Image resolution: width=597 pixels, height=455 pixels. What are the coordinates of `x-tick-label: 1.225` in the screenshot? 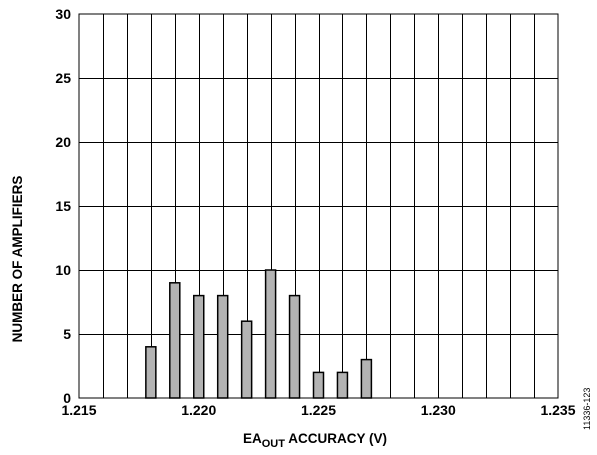 It's located at (318, 410).